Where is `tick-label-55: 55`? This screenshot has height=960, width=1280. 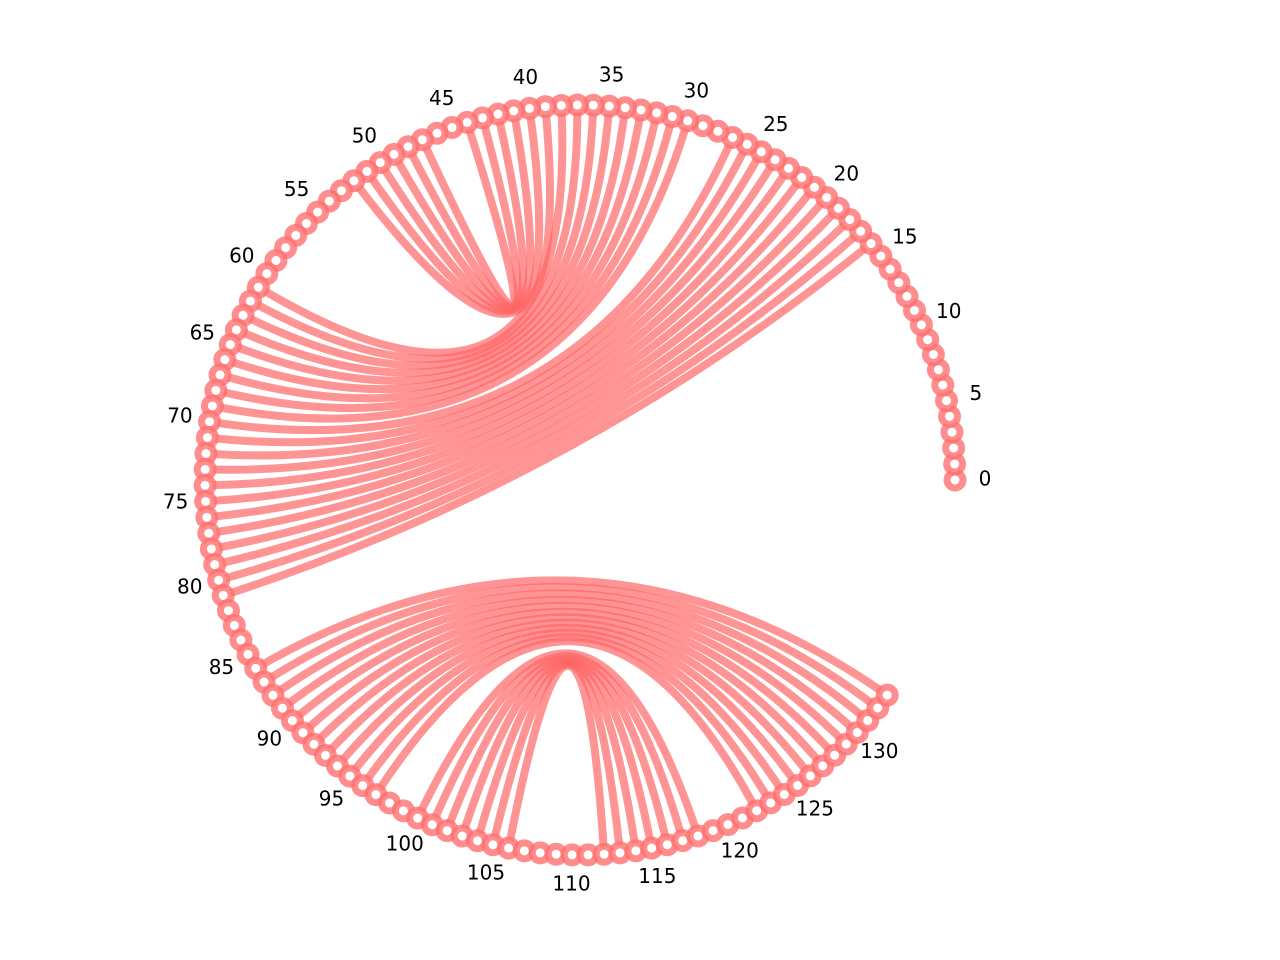
tick-label-55: 55 is located at coordinates (296, 189).